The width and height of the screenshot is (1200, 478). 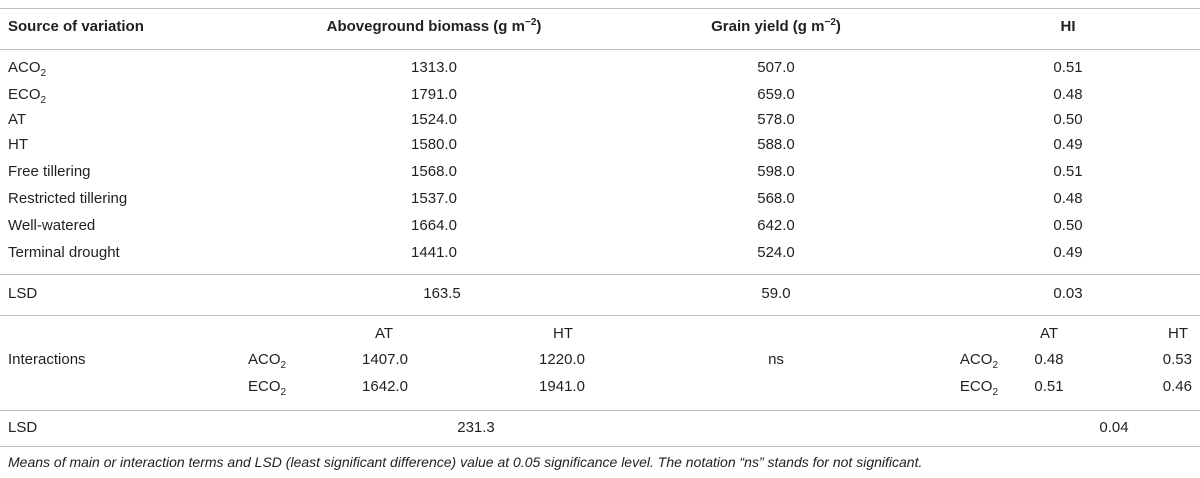 What do you see at coordinates (434, 67) in the screenshot?
I see `row-biomass: 1313.0` at bounding box center [434, 67].